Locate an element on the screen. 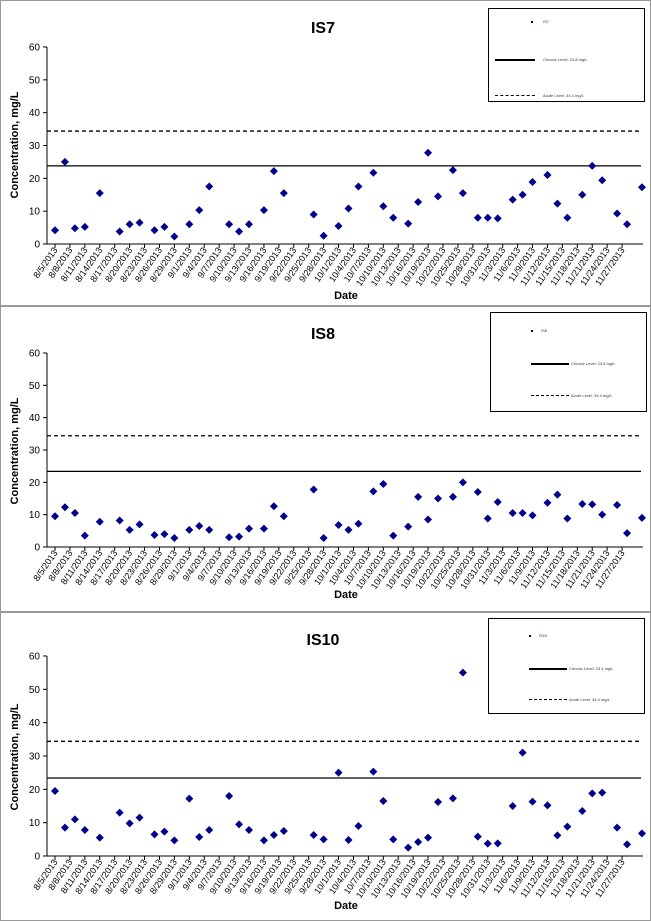 This screenshot has height=921, width=651. chart-title: IS7 is located at coordinates (323, 28).